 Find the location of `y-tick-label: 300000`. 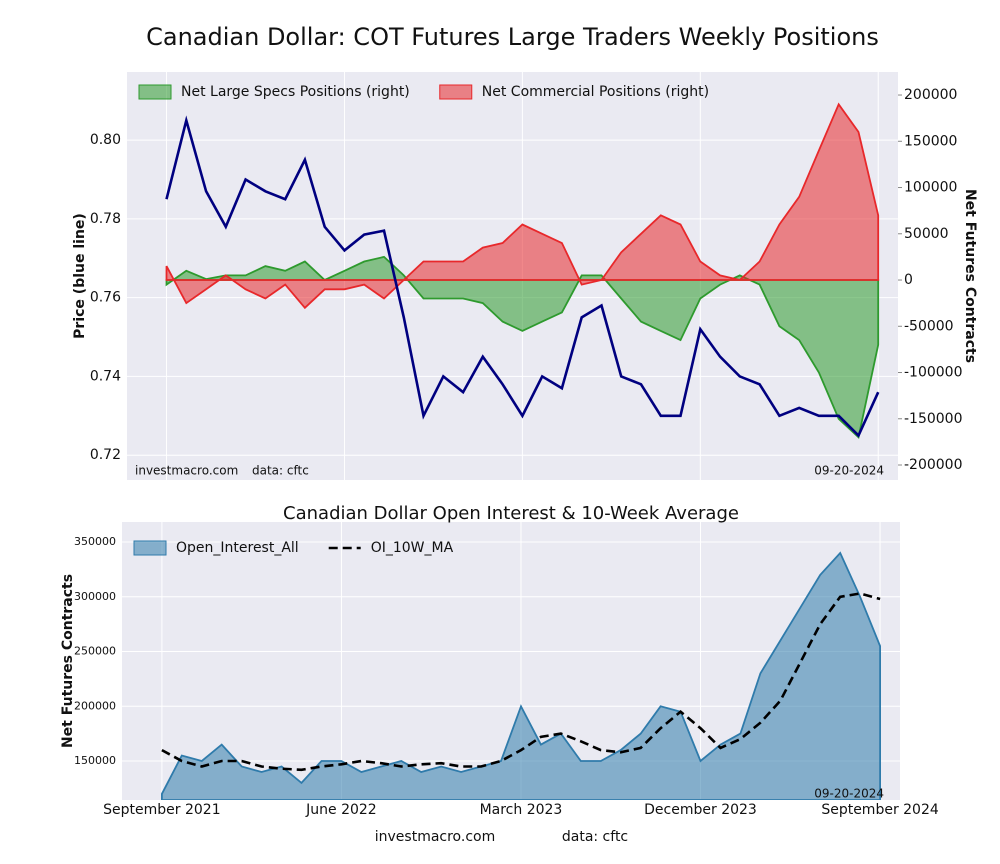

y-tick-label: 300000 is located at coordinates (95, 596).